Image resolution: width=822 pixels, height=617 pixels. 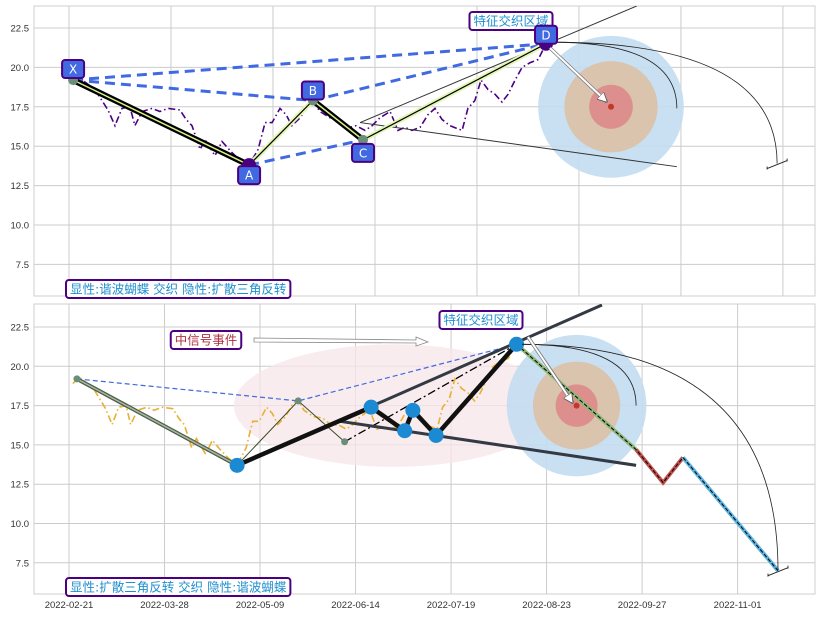 What do you see at coordinates (429, 72) in the screenshot?
I see `blue-dashed-BD` at bounding box center [429, 72].